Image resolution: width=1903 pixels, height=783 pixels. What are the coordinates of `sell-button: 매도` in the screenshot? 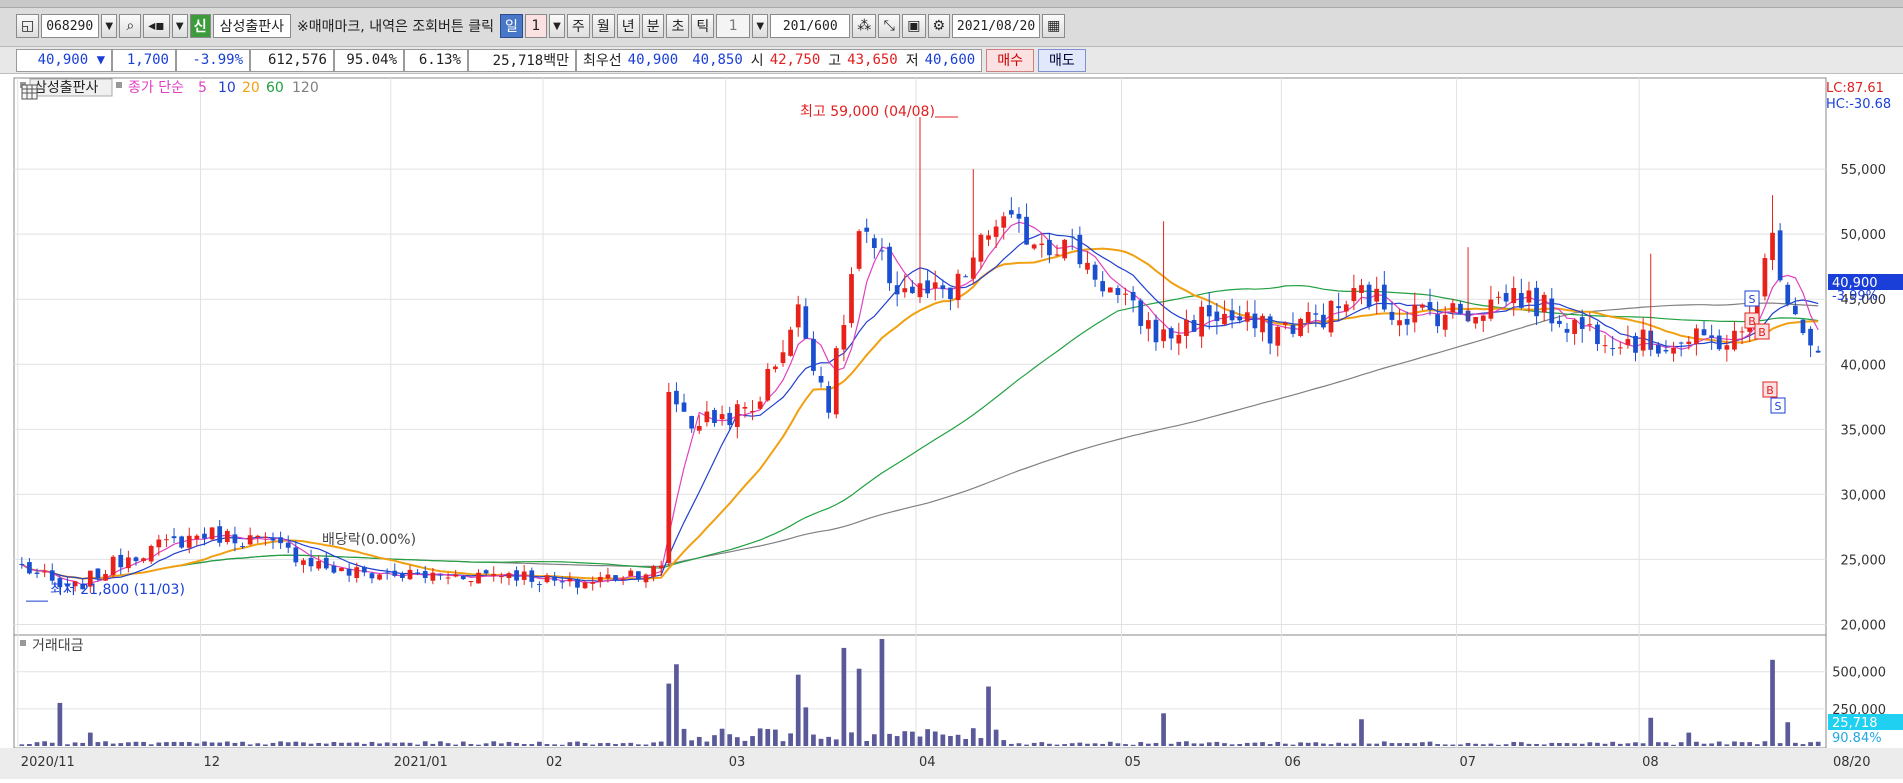 It's located at (1061, 60).